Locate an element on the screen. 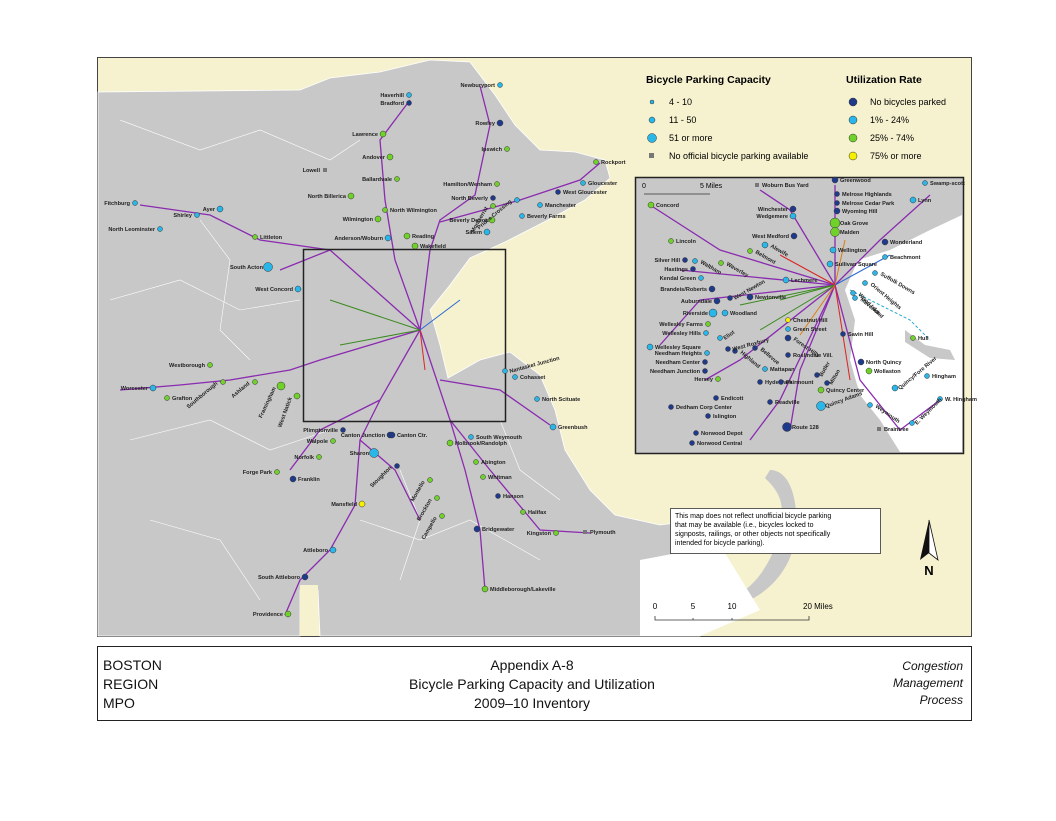 Image resolution: width=1056 pixels, height=821 pixels. station-label: Hull is located at coordinates (923, 339).